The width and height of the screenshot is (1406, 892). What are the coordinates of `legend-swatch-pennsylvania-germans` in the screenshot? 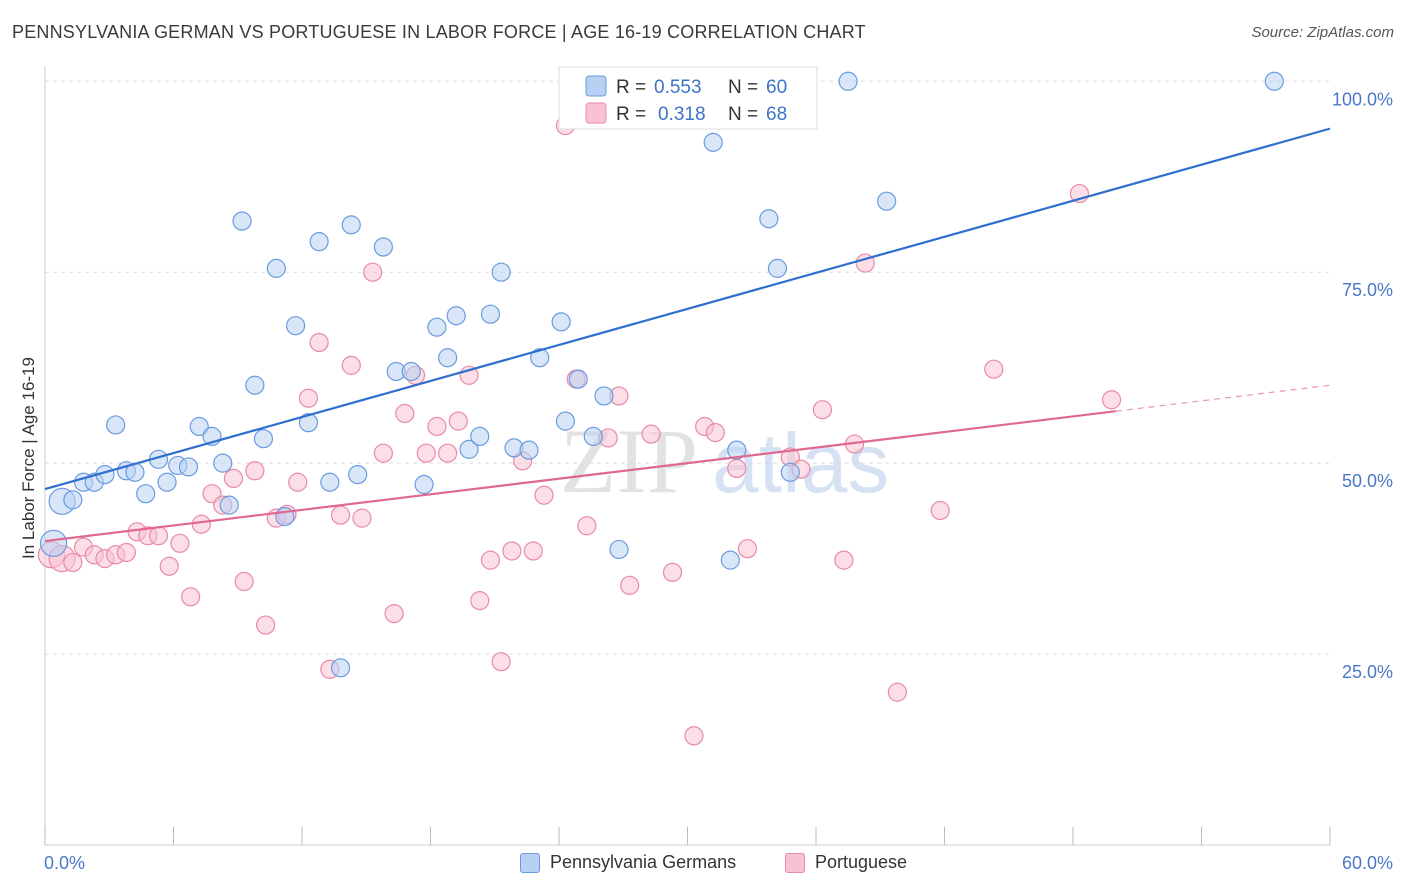 It's located at (530, 862).